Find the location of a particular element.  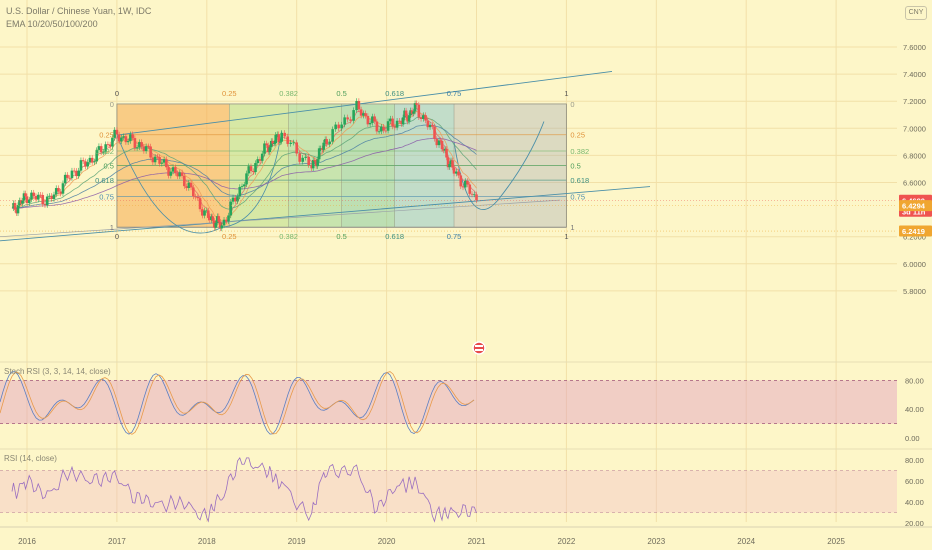

stoch-rsi-panel is located at coordinates (448, 403).